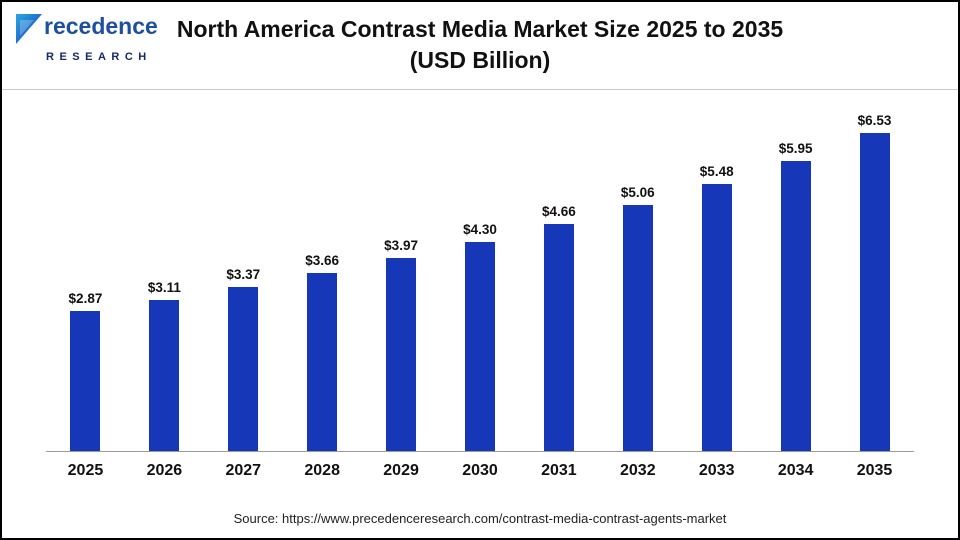 The width and height of the screenshot is (960, 540). I want to click on x-axis-tick-label: 2030, so click(480, 470).